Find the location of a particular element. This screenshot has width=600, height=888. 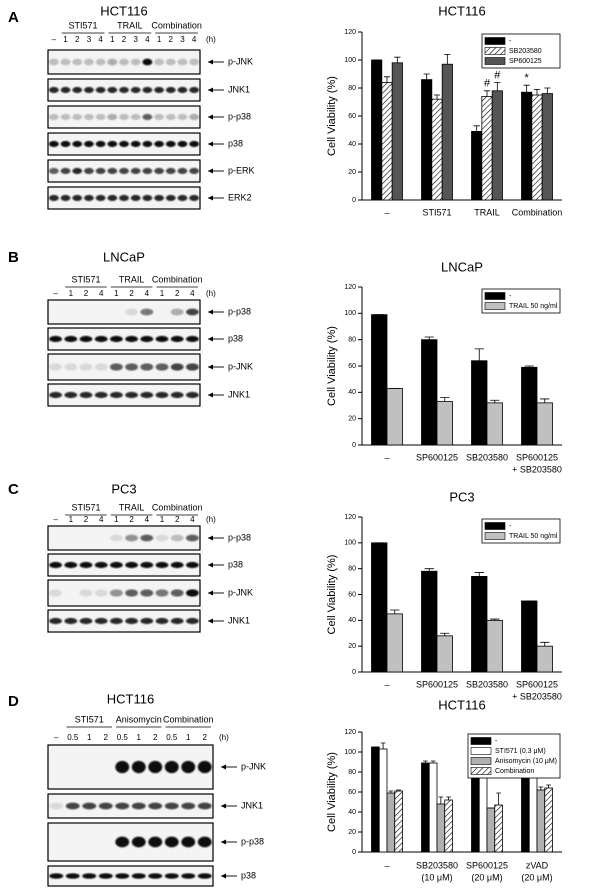

lane-label: 4 is located at coordinates (147, 519).